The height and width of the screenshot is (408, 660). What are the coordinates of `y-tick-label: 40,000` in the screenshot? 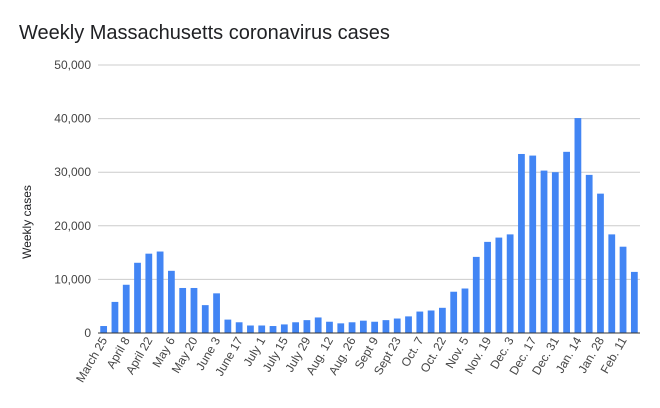 It's located at (72, 119).